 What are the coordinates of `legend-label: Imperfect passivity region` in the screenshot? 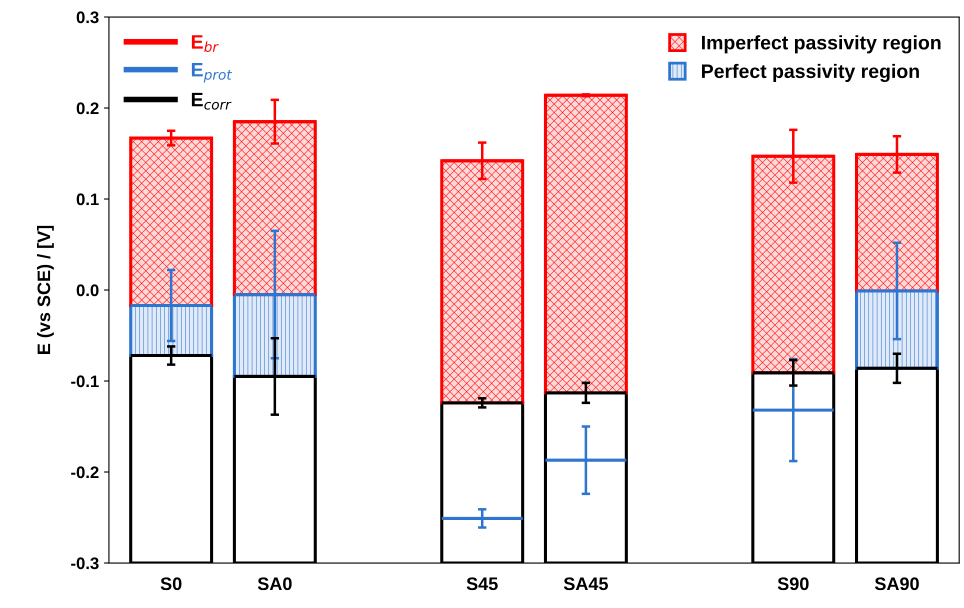 It's located at (821, 44).